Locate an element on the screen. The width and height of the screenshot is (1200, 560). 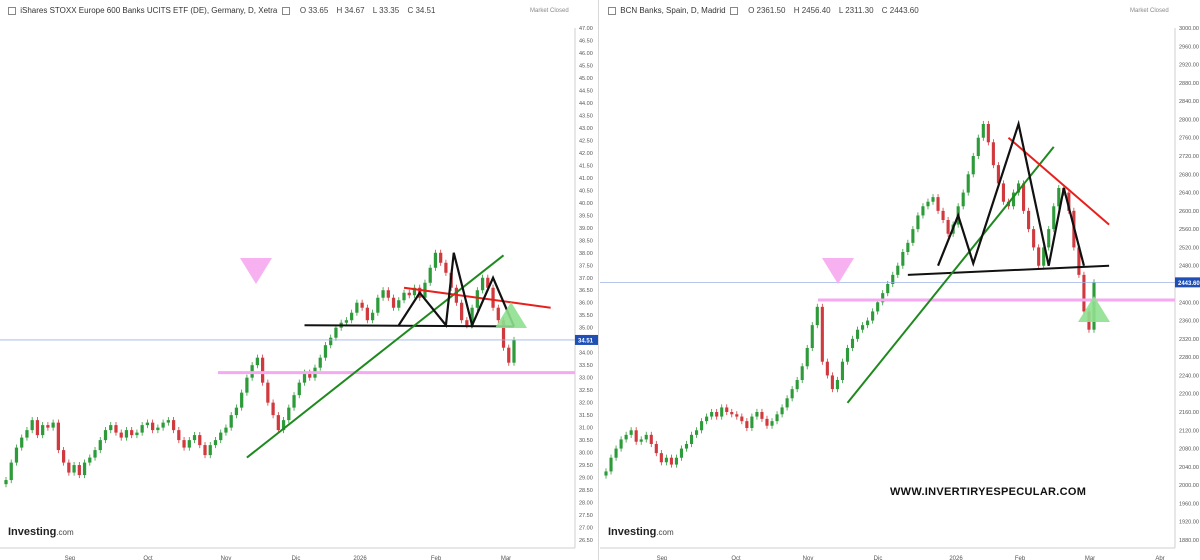
y-tick-label: 2400.00 is located at coordinates (1189, 303).